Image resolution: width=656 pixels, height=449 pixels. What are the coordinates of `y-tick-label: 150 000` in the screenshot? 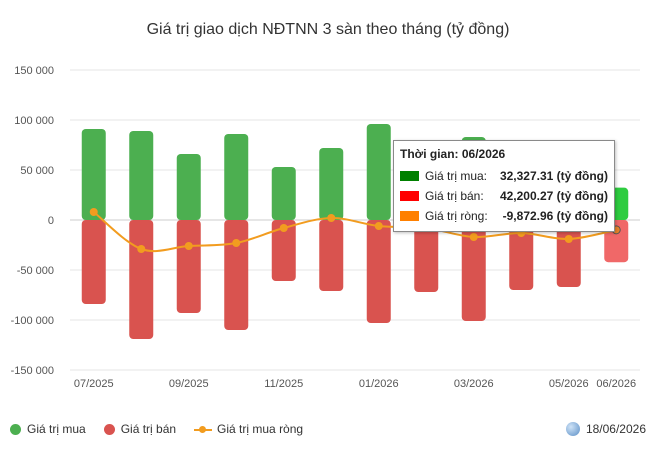 It's located at (34, 71).